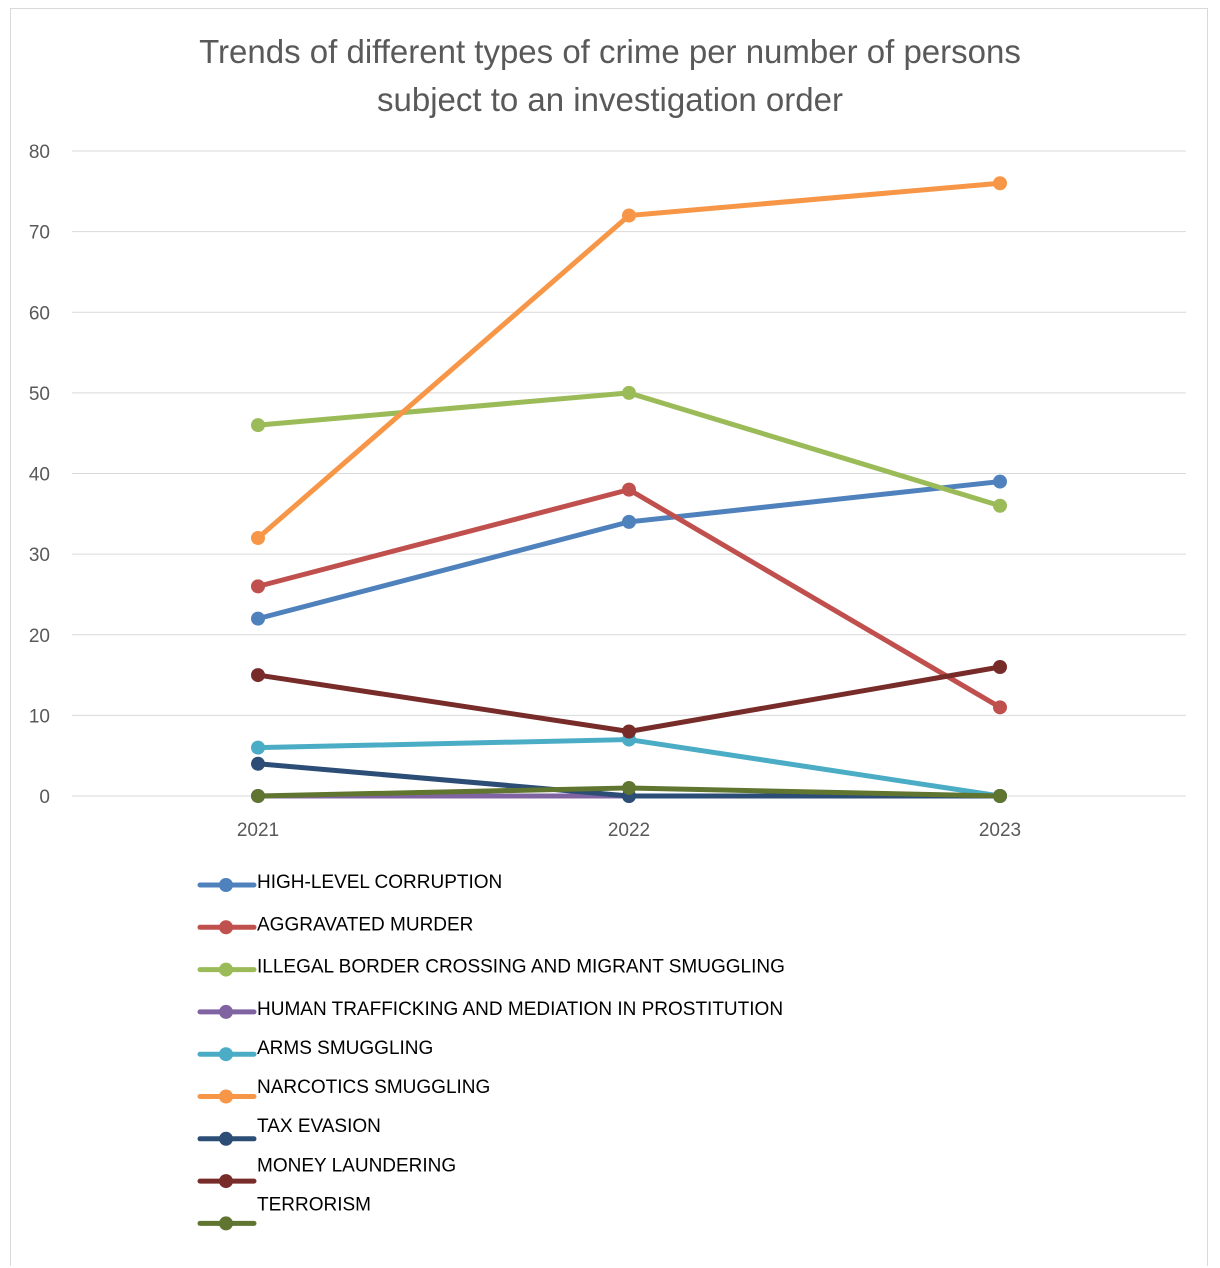 Image resolution: width=1220 pixels, height=1268 pixels. I want to click on series-high-level-corruption, so click(629, 550).